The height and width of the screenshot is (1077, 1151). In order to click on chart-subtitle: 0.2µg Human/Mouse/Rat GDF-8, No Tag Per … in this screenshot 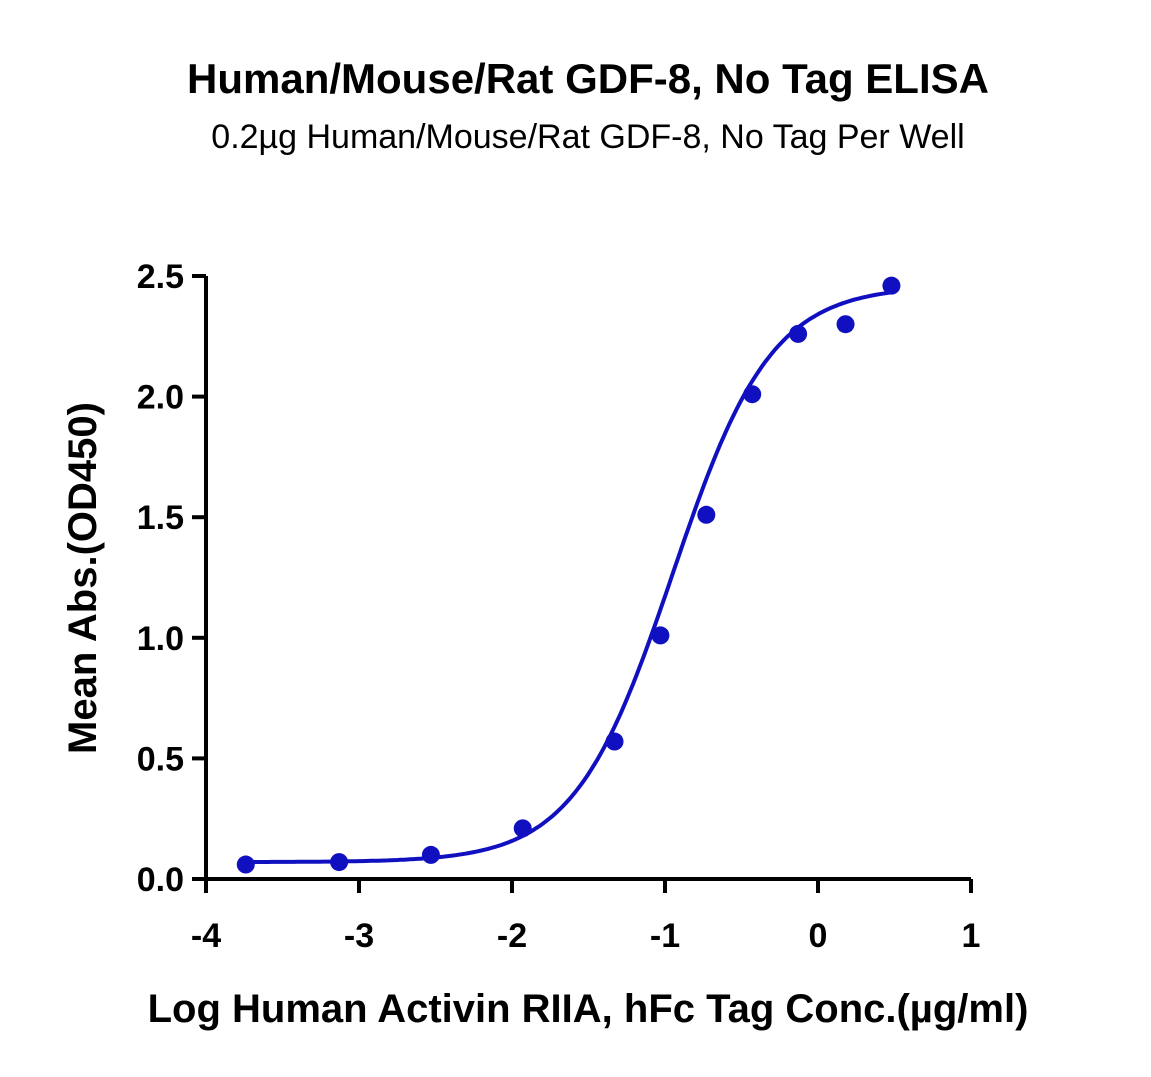, I will do `click(587, 137)`.